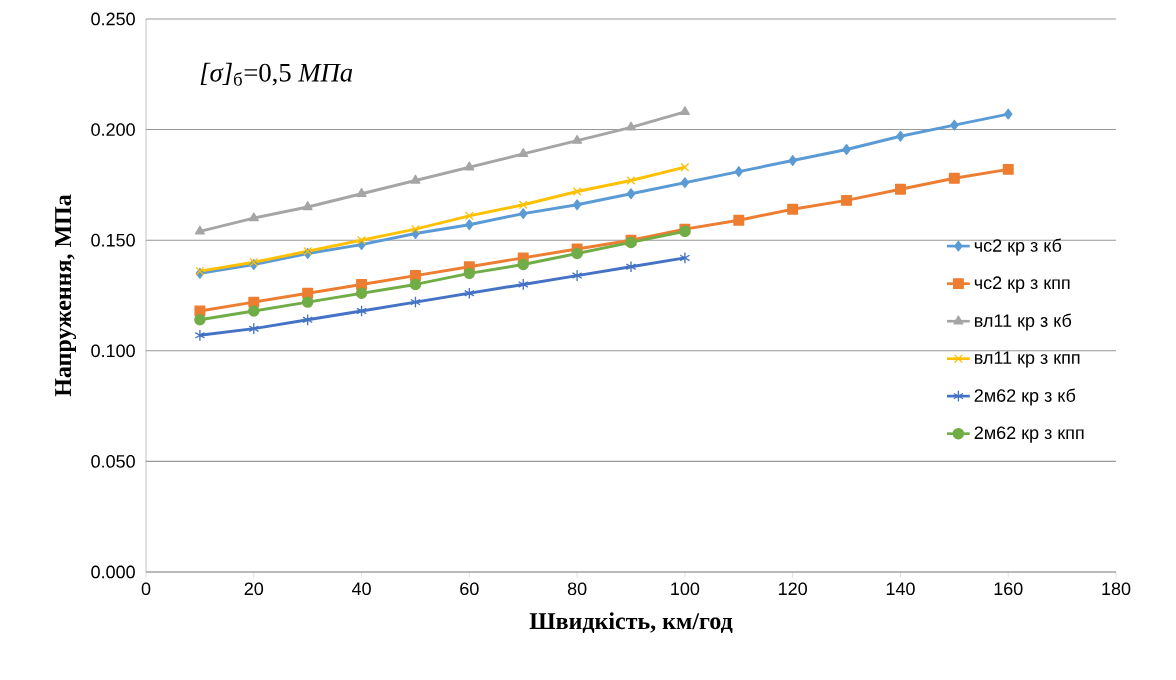 The height and width of the screenshot is (680, 1176). What do you see at coordinates (1008, 589) in the screenshot?
I see `x-tick-label: 160` at bounding box center [1008, 589].